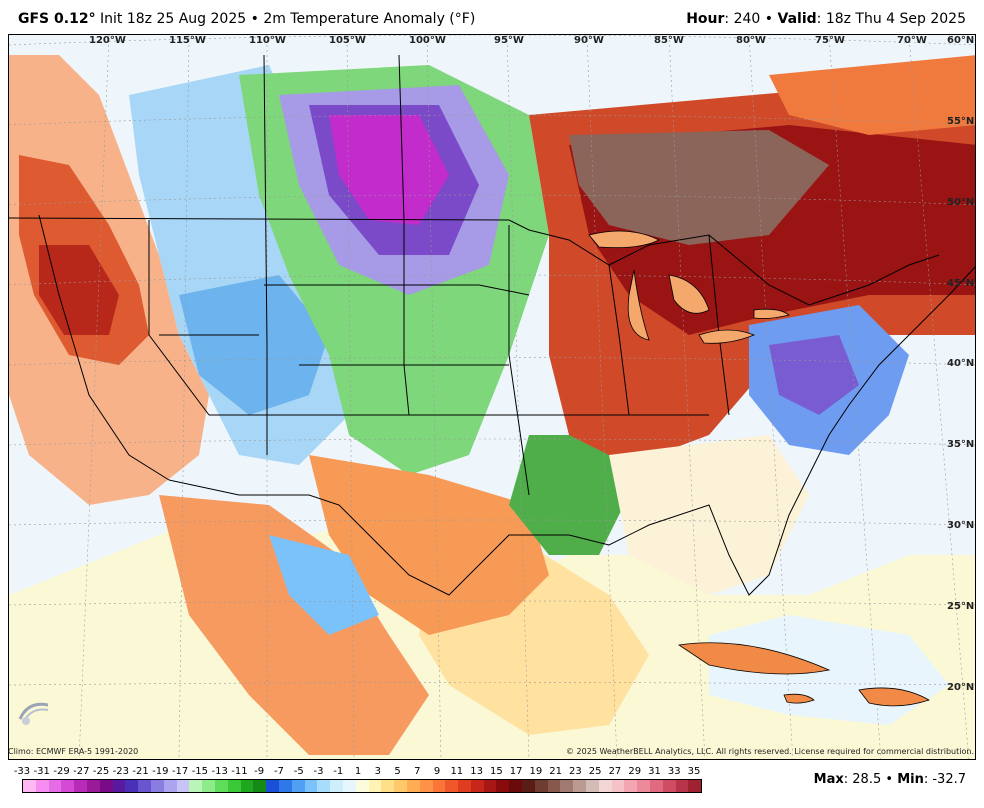 The image size is (984, 808). What do you see at coordinates (26, 721) in the screenshot?
I see `logo-dot` at bounding box center [26, 721].